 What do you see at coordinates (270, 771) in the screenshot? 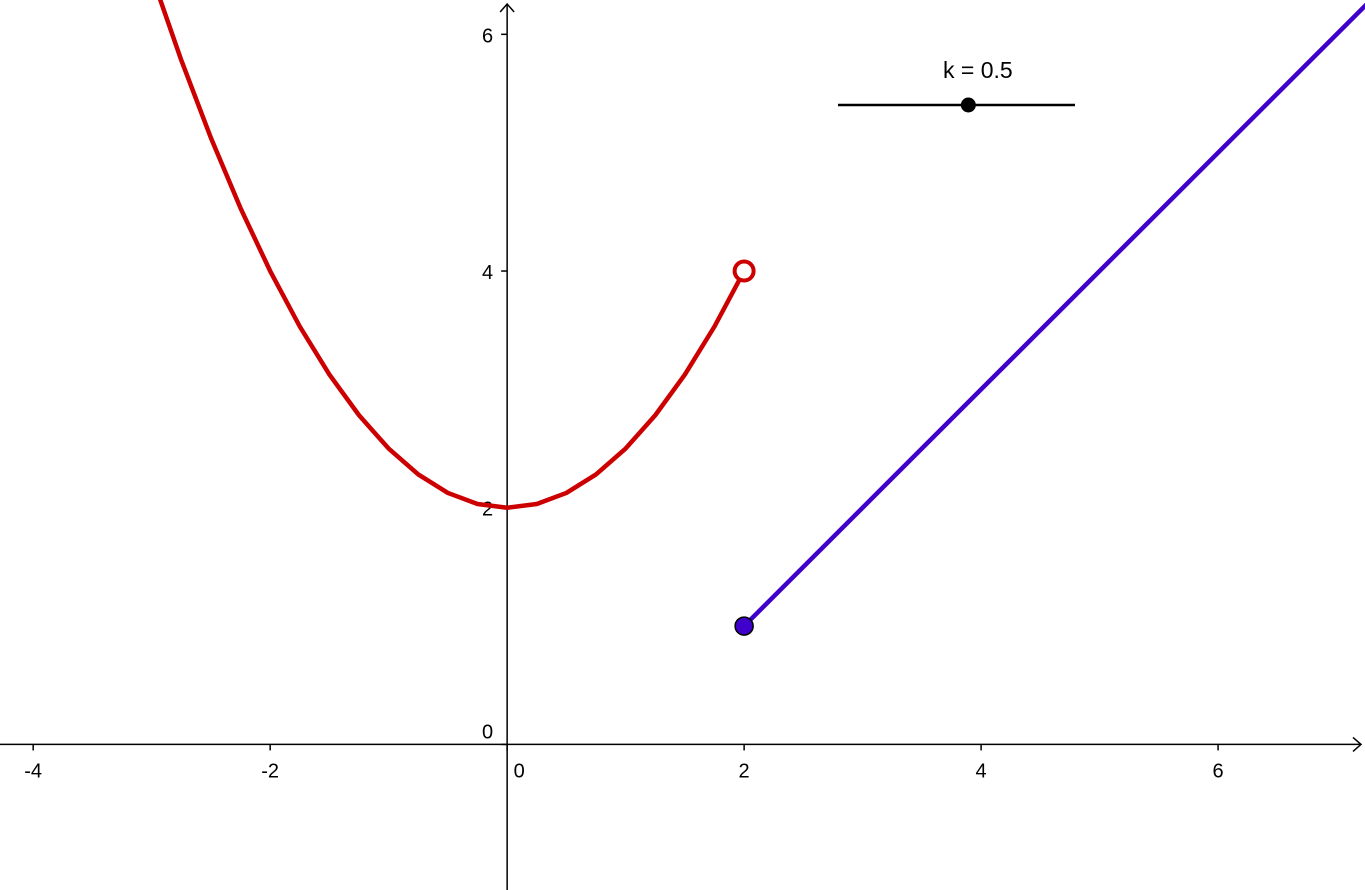
I see `x-tick-label: -2` at bounding box center [270, 771].